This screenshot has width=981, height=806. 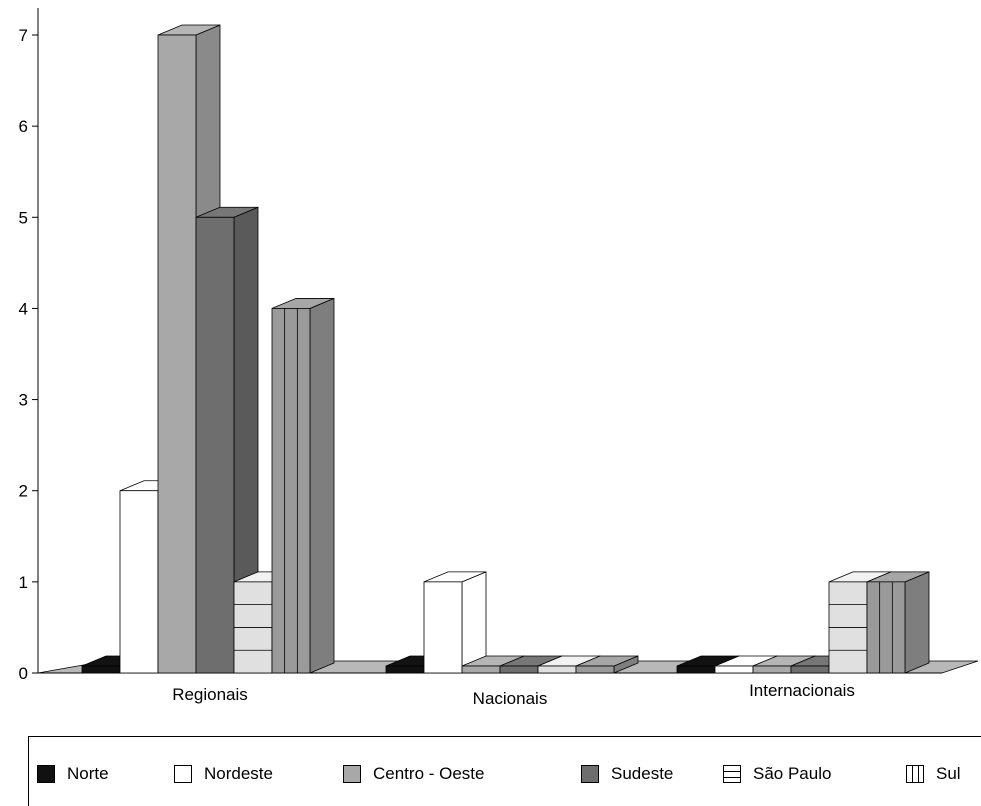 What do you see at coordinates (23, 673) in the screenshot?
I see `y-tick-label: 0` at bounding box center [23, 673].